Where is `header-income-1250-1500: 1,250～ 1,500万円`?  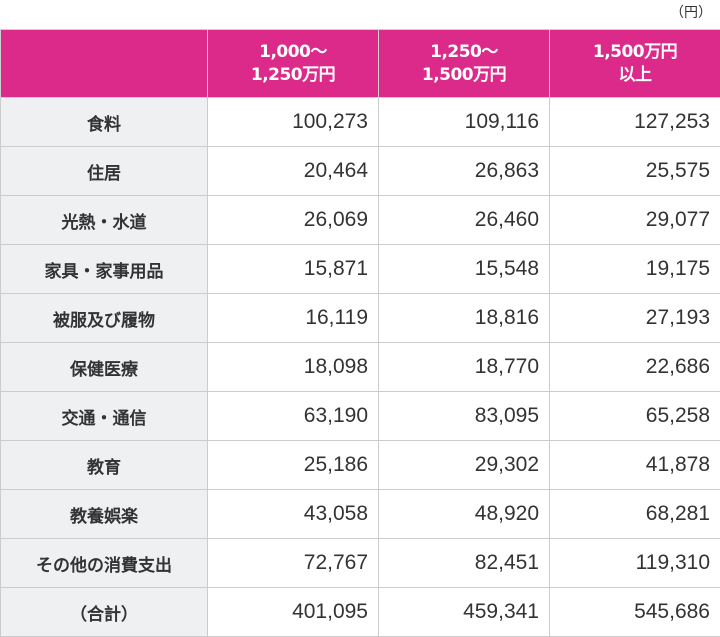 header-income-1250-1500: 1,250～ 1,500万円 is located at coordinates (464, 64).